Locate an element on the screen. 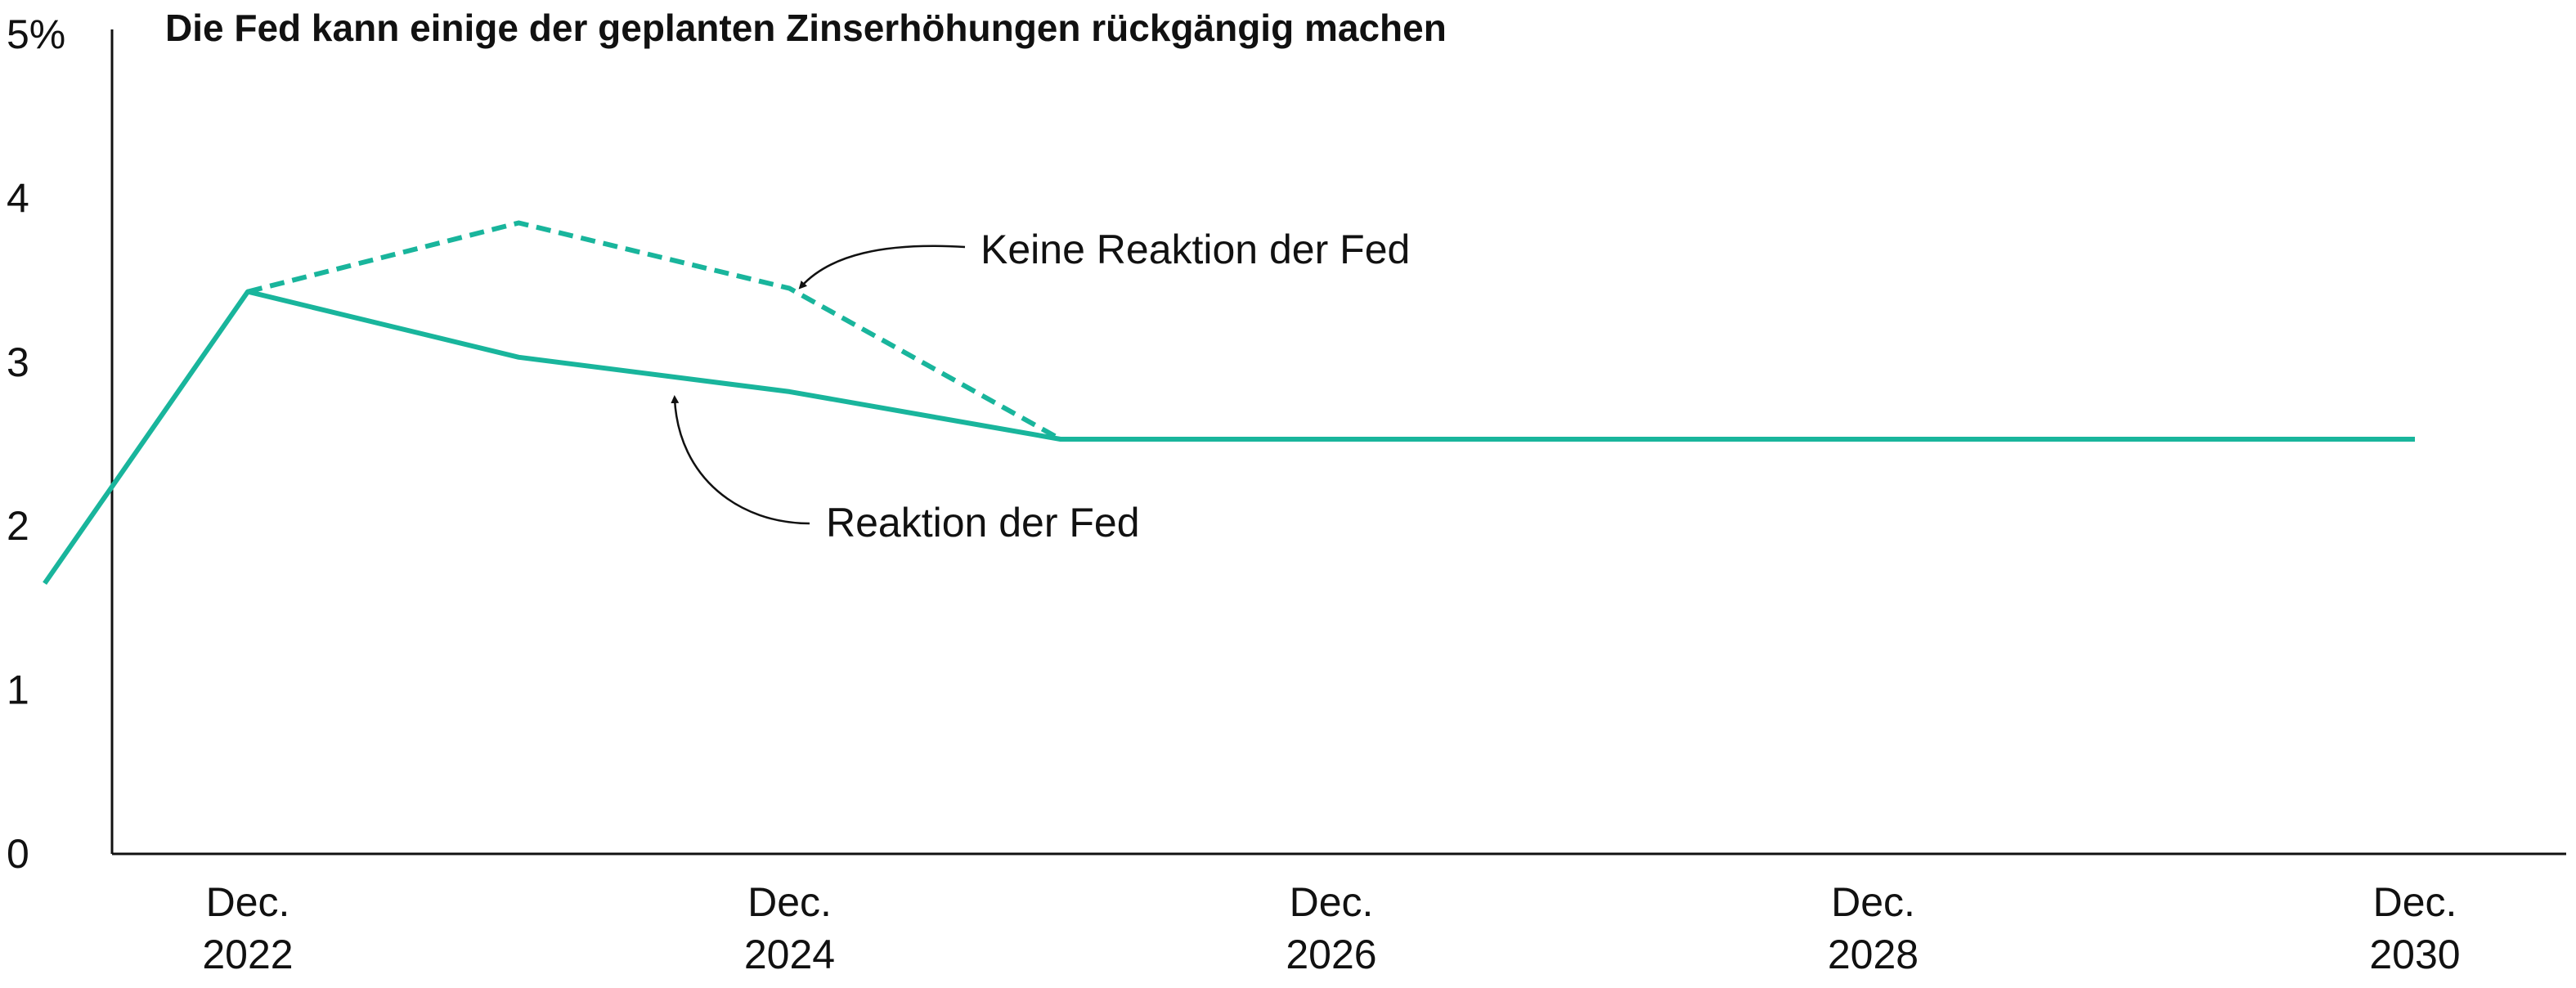 This screenshot has width=2576, height=988. series-line-keine-reaktion is located at coordinates (654, 331).